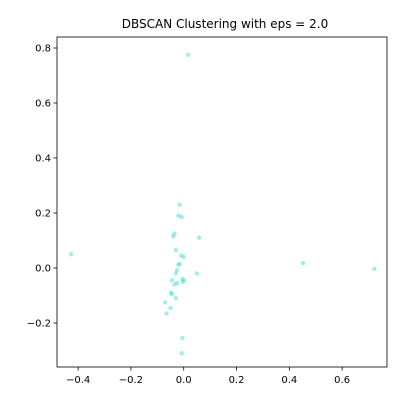  What do you see at coordinates (43, 104) in the screenshot?
I see `y-tick-label: 0.6` at bounding box center [43, 104].